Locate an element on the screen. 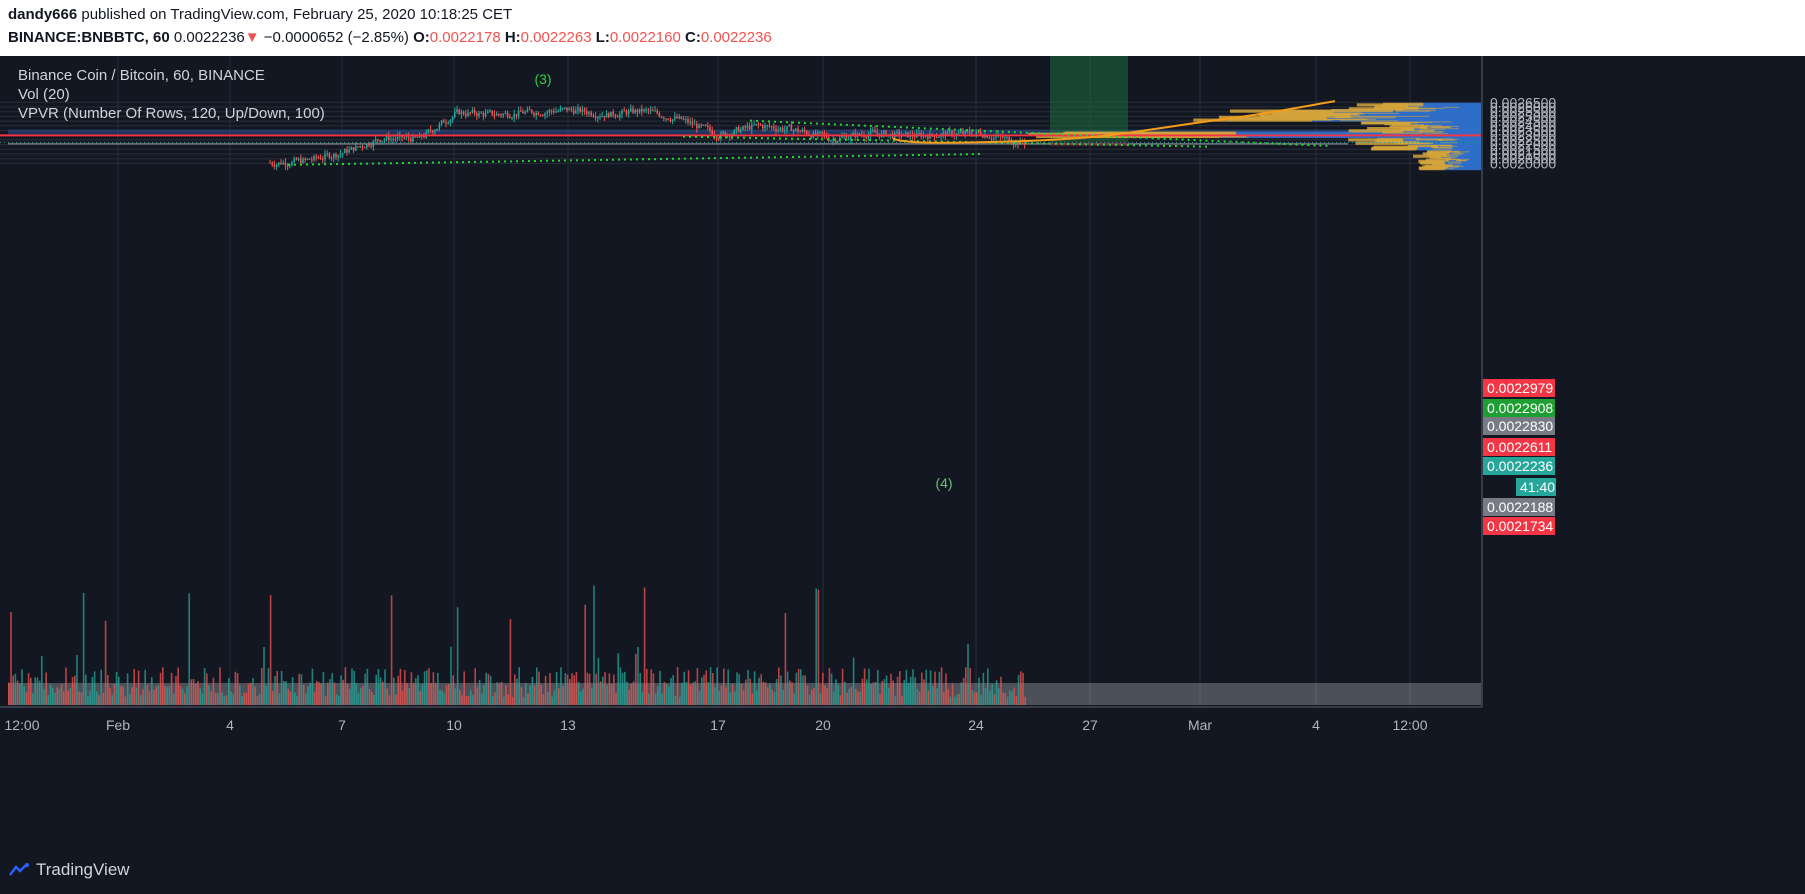  time-tick: 12:00 is located at coordinates (21, 725).